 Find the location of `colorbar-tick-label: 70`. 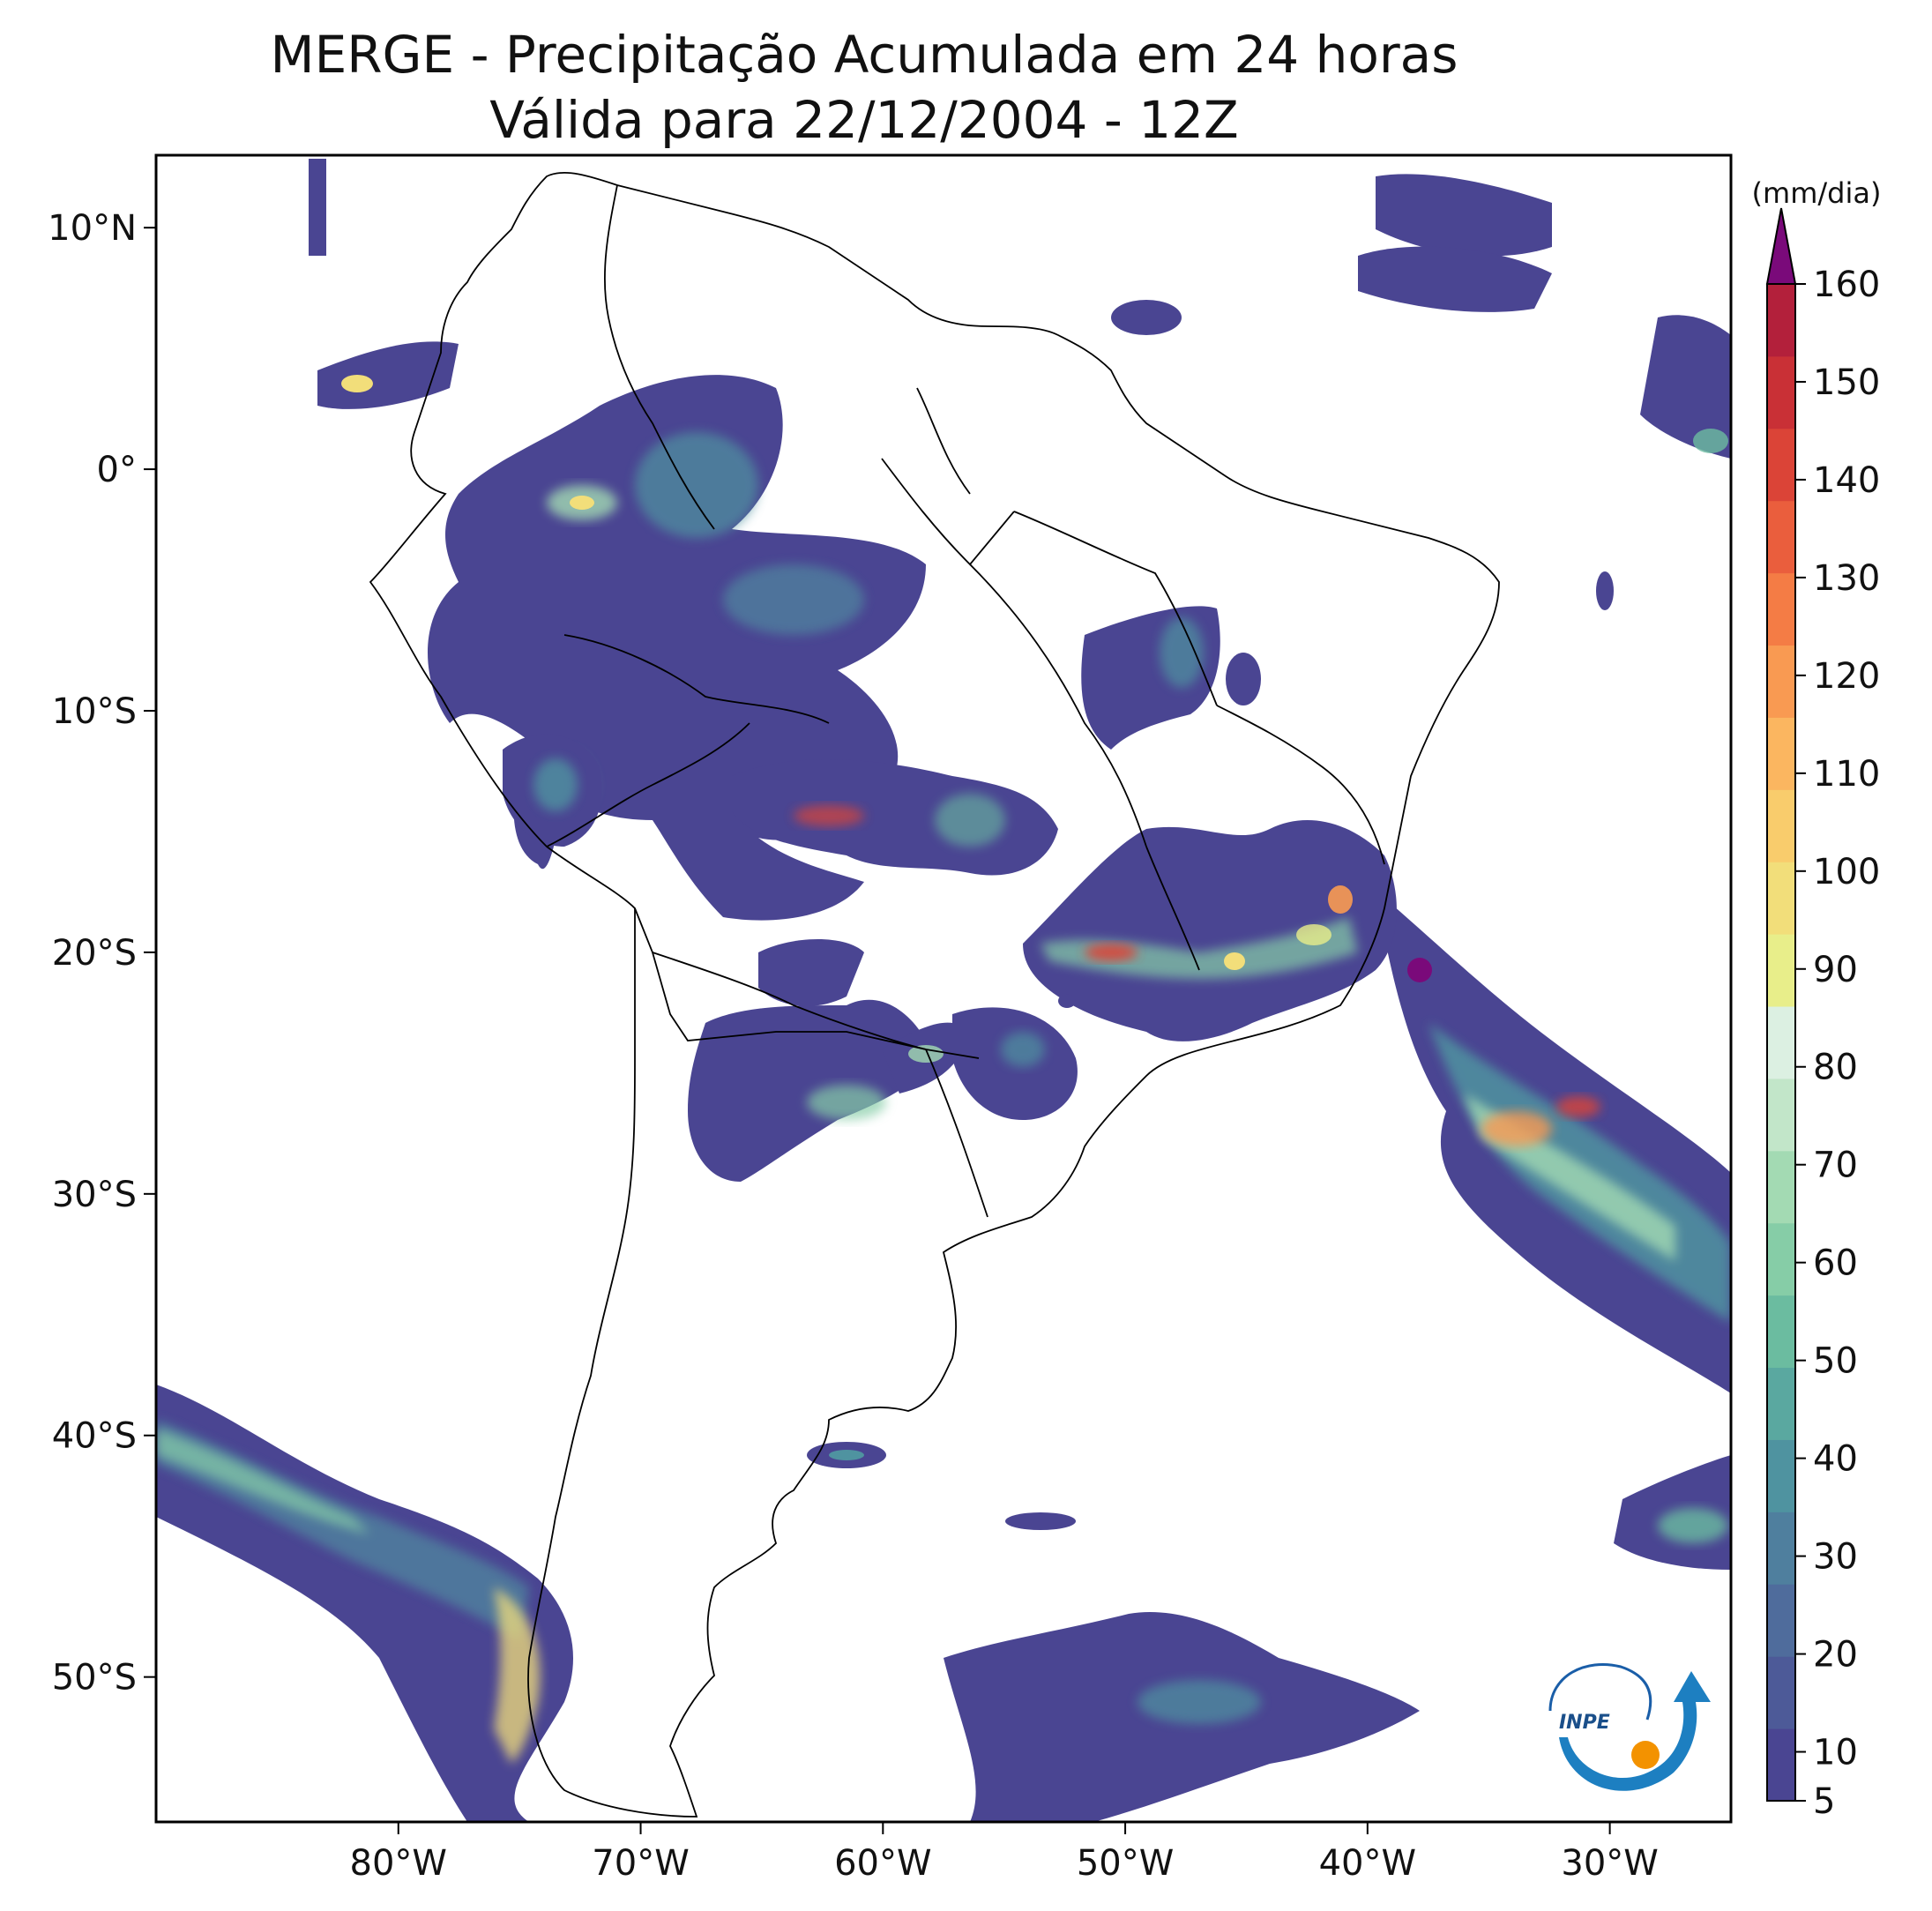

colorbar-tick-label: 70 is located at coordinates (1835, 1166).